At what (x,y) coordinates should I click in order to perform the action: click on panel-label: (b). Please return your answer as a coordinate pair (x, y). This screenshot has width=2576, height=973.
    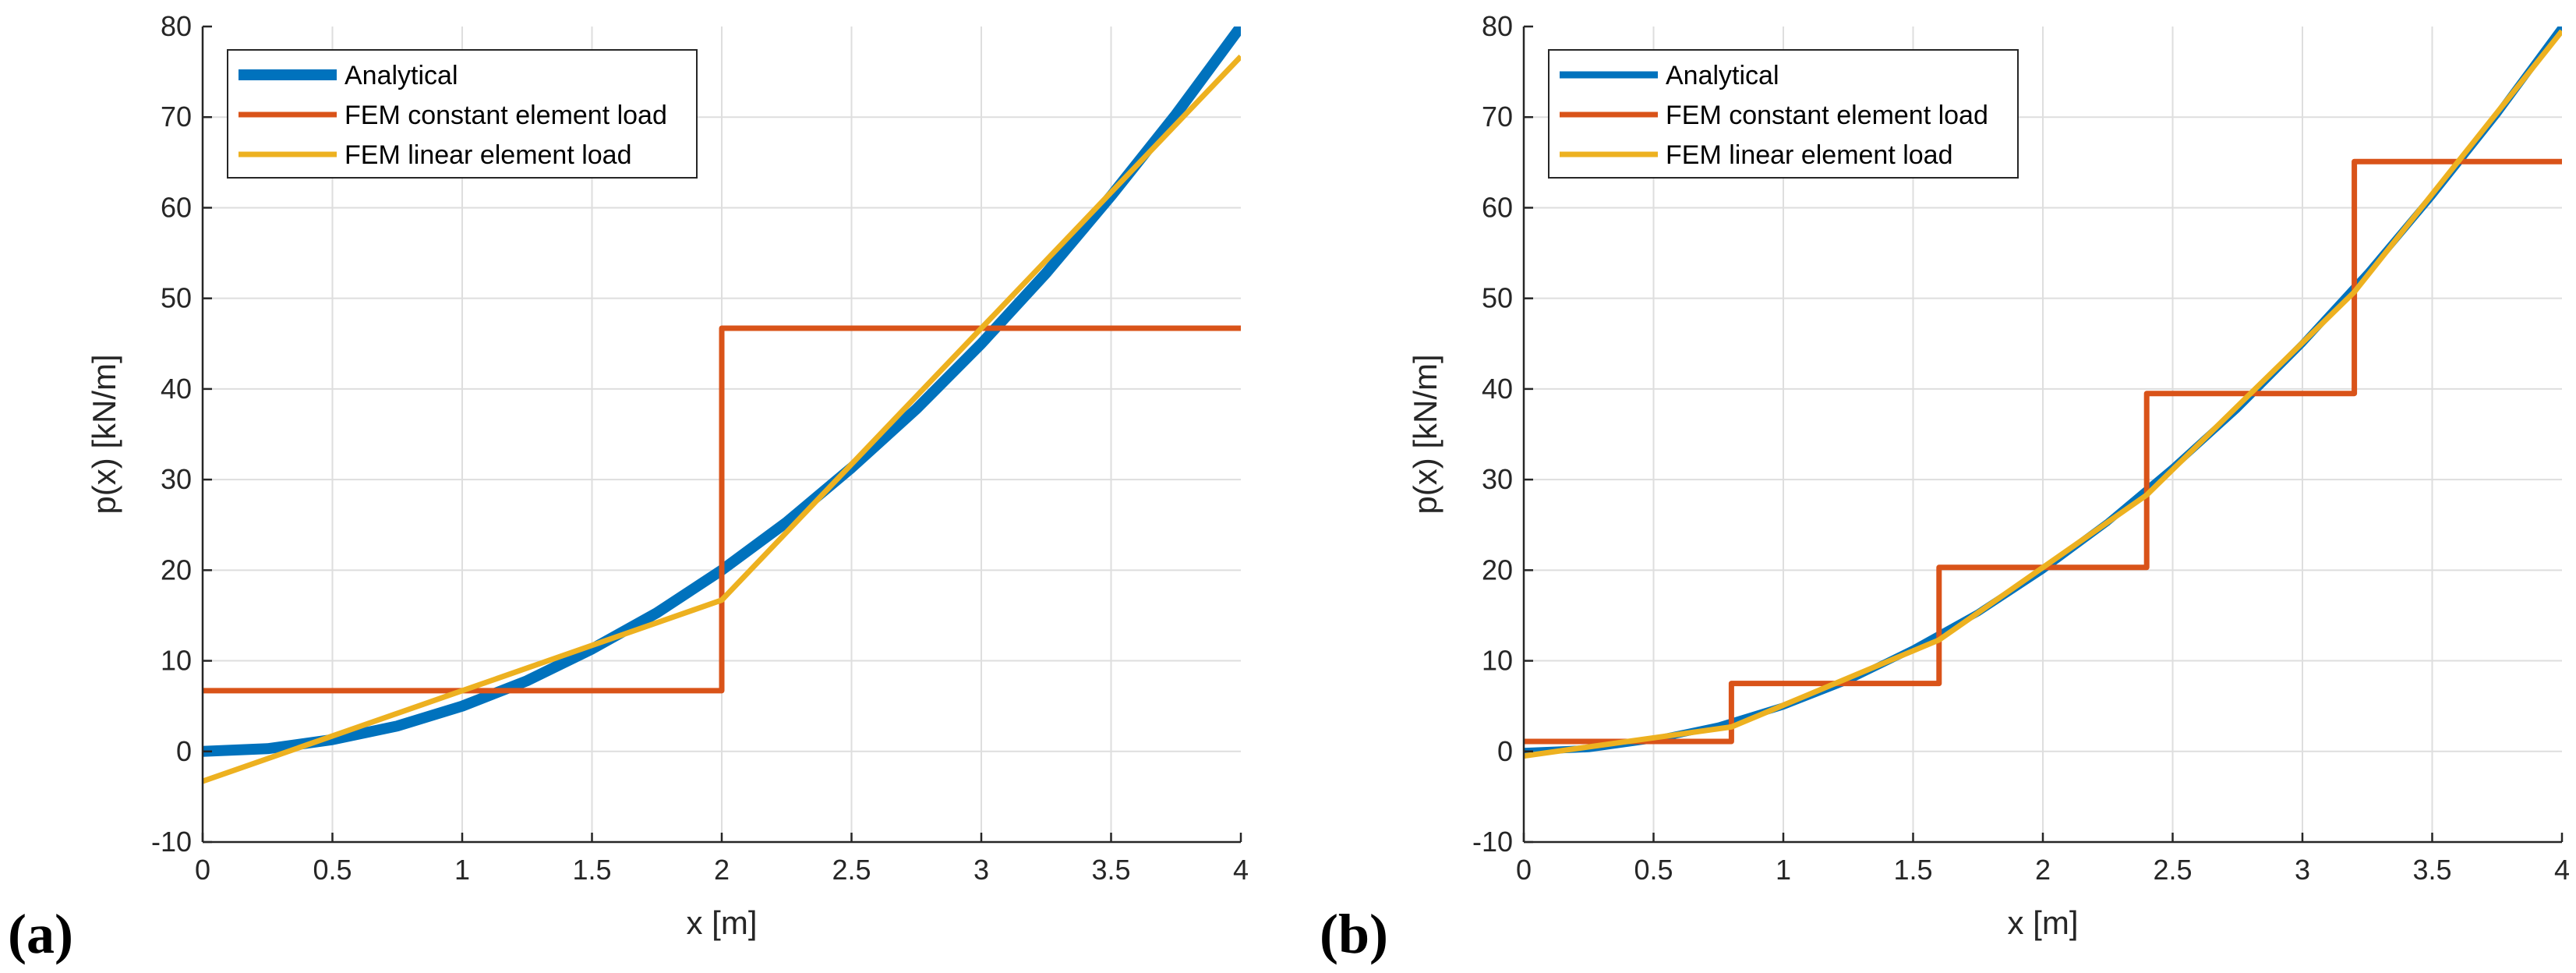
    Looking at the image, I should click on (1354, 934).